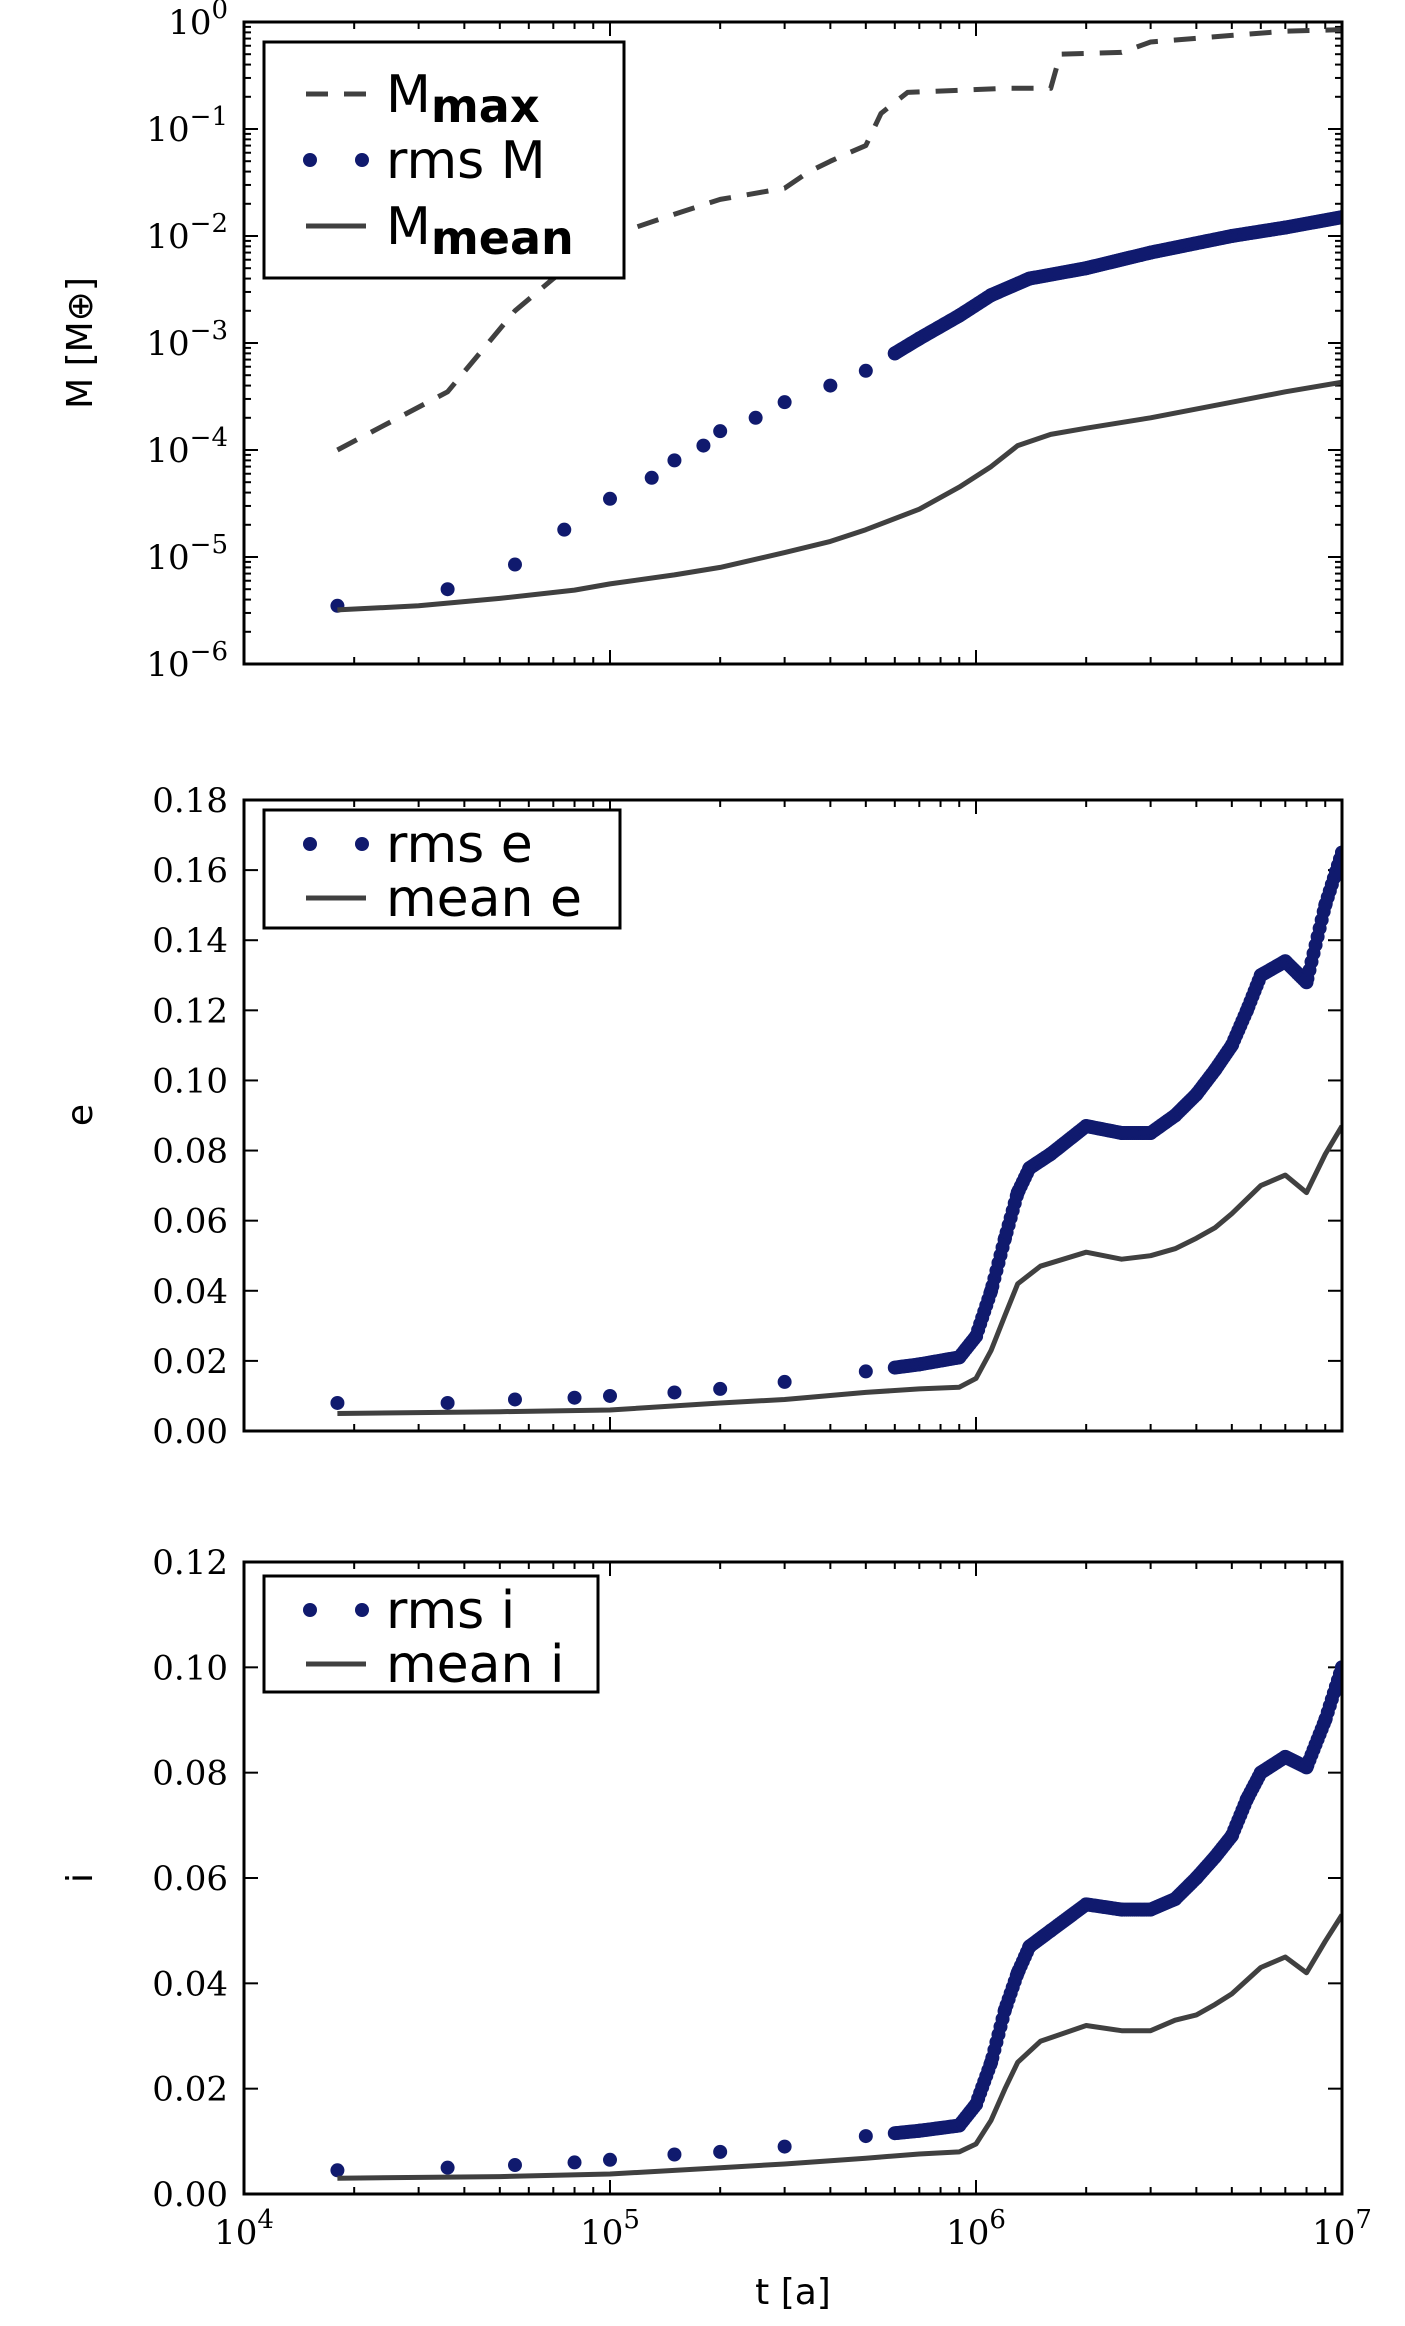  I want to click on y-tick-label: 10⁻⁶, so click(187, 661).